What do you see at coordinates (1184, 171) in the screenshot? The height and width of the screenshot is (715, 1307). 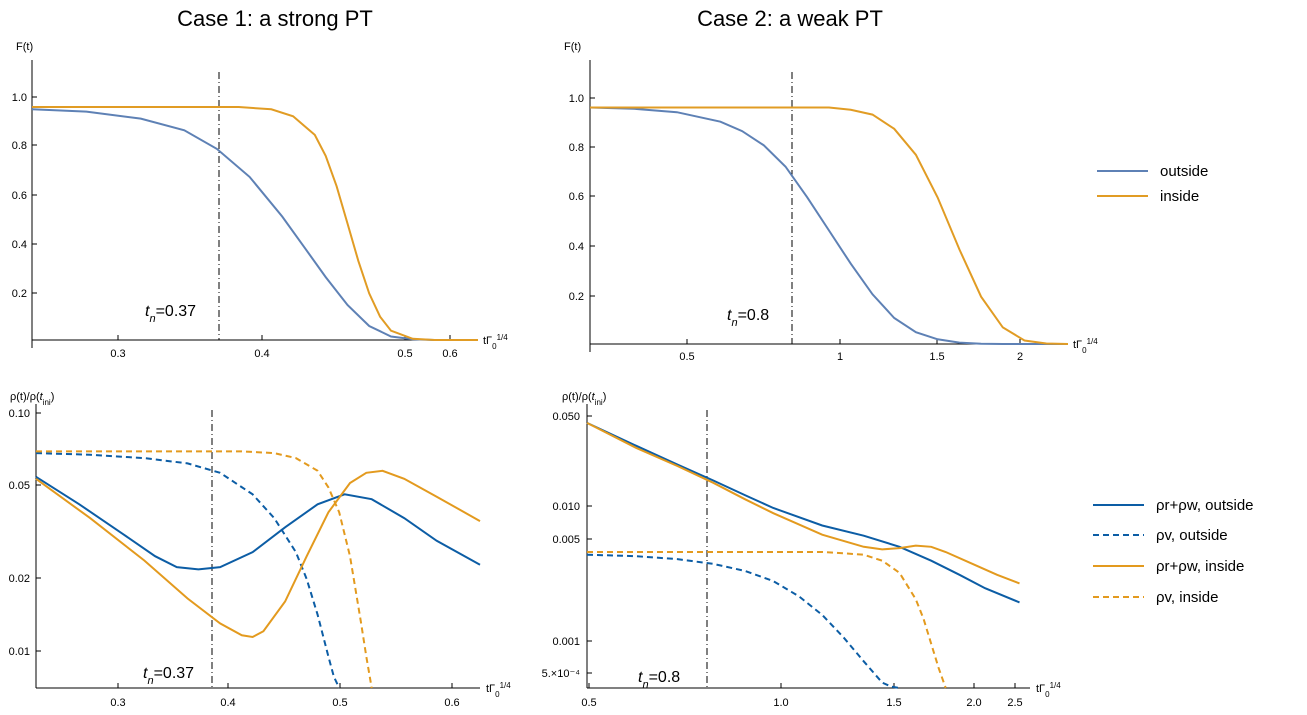 I see `legend-label: outside` at bounding box center [1184, 171].